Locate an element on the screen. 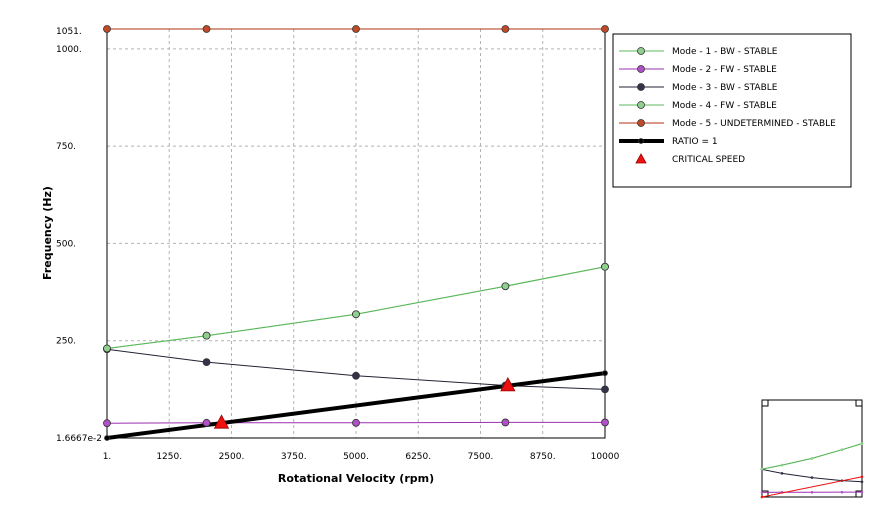 Image resolution: width=870 pixels, height=505 pixels. y-tick-label: 500. is located at coordinates (66, 244).